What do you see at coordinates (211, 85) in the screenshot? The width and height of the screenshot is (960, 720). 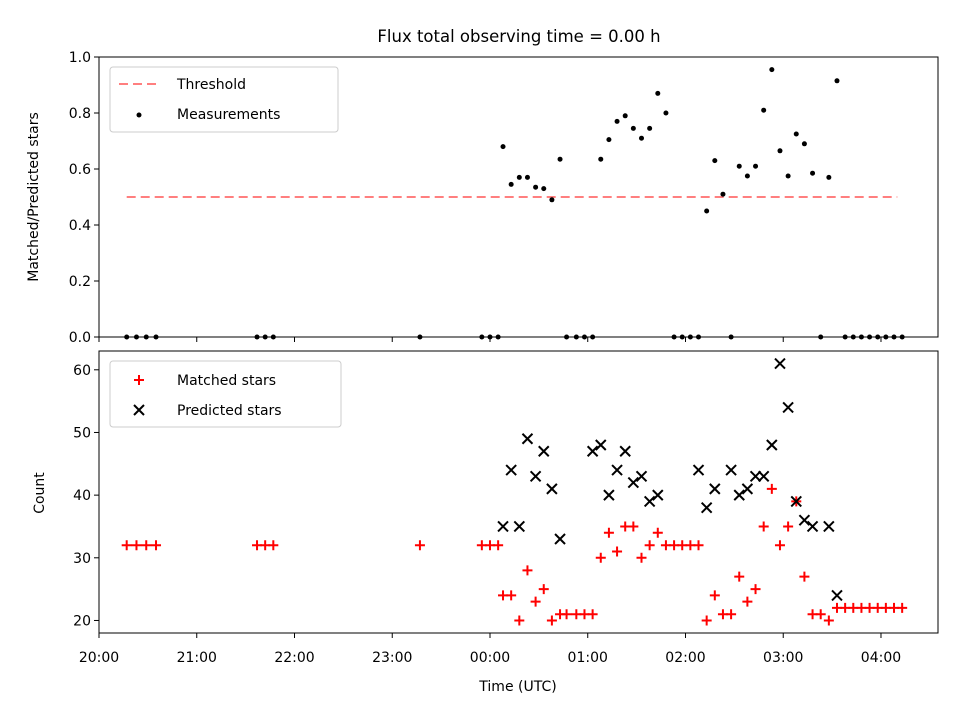 I see `legend-threshold-label: Threshold` at bounding box center [211, 85].